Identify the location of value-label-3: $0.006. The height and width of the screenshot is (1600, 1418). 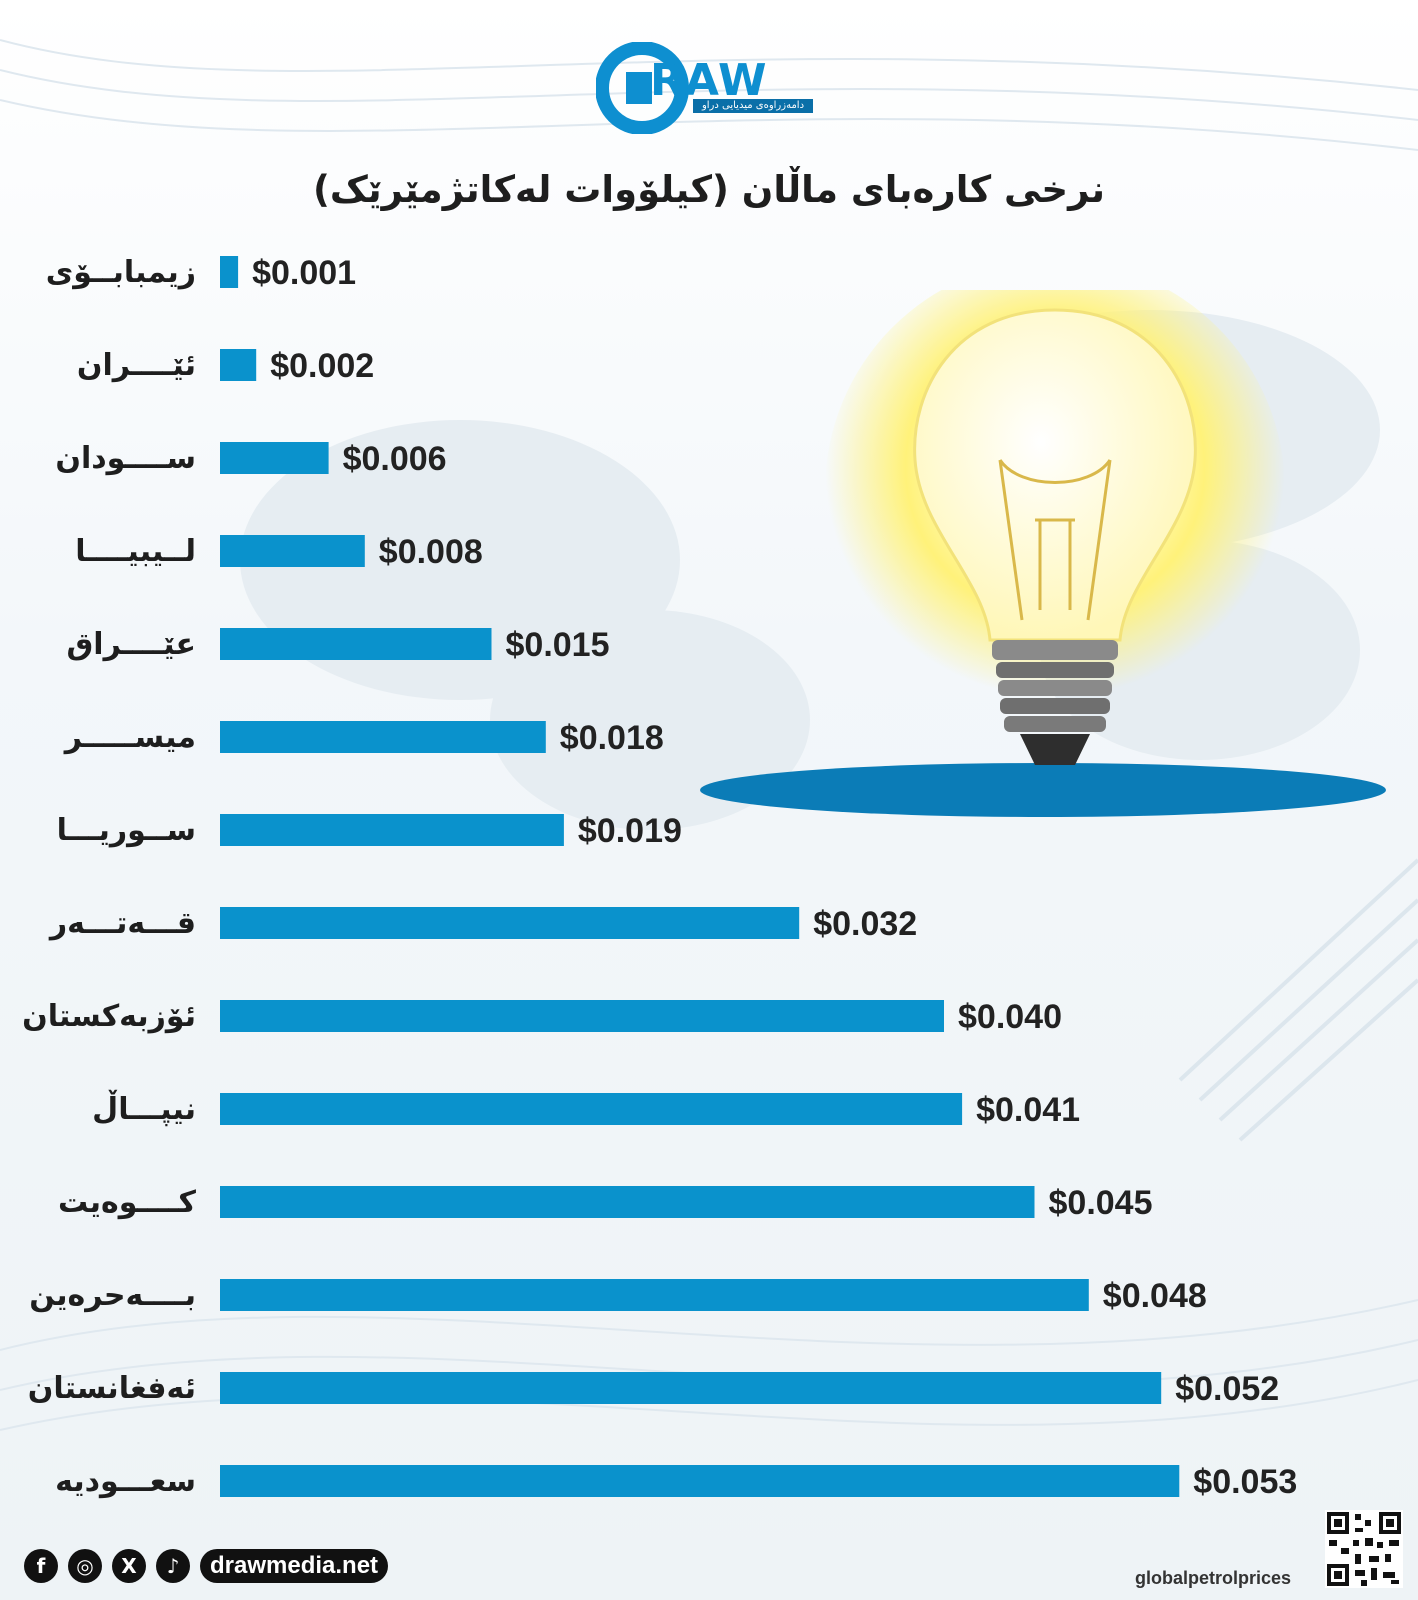
(395, 459).